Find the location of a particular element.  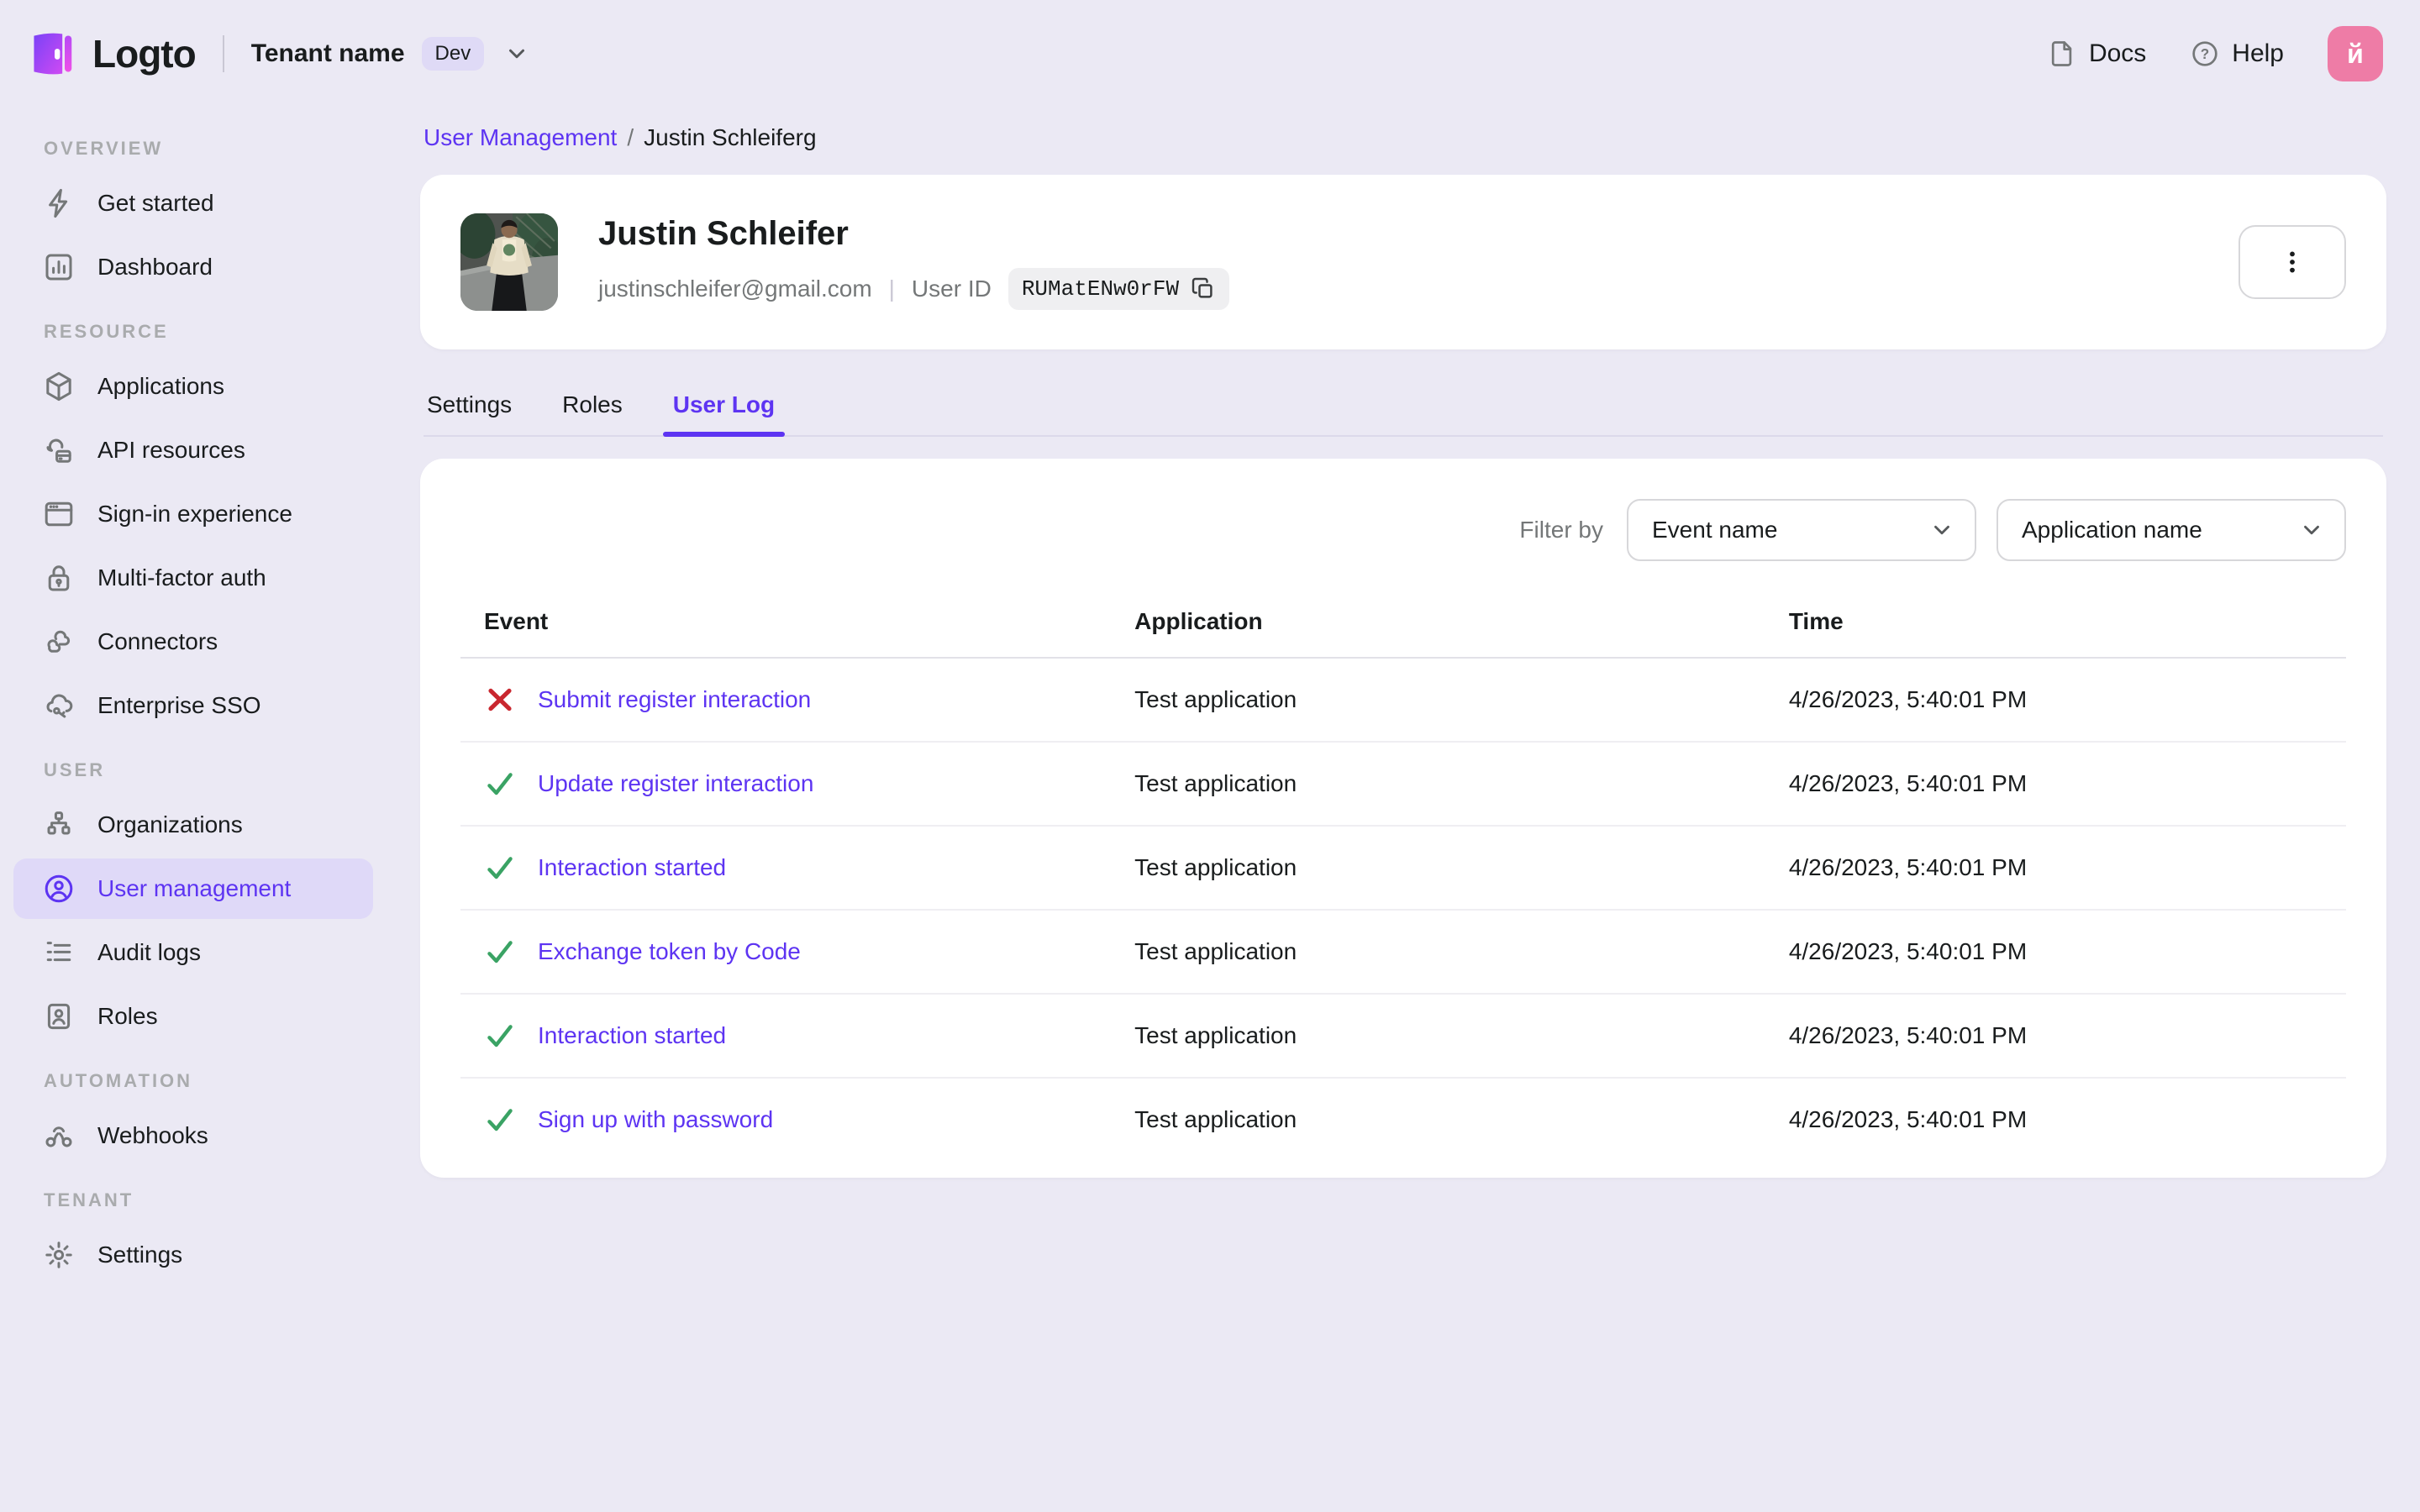

browser-window-icon is located at coordinates (59, 514).